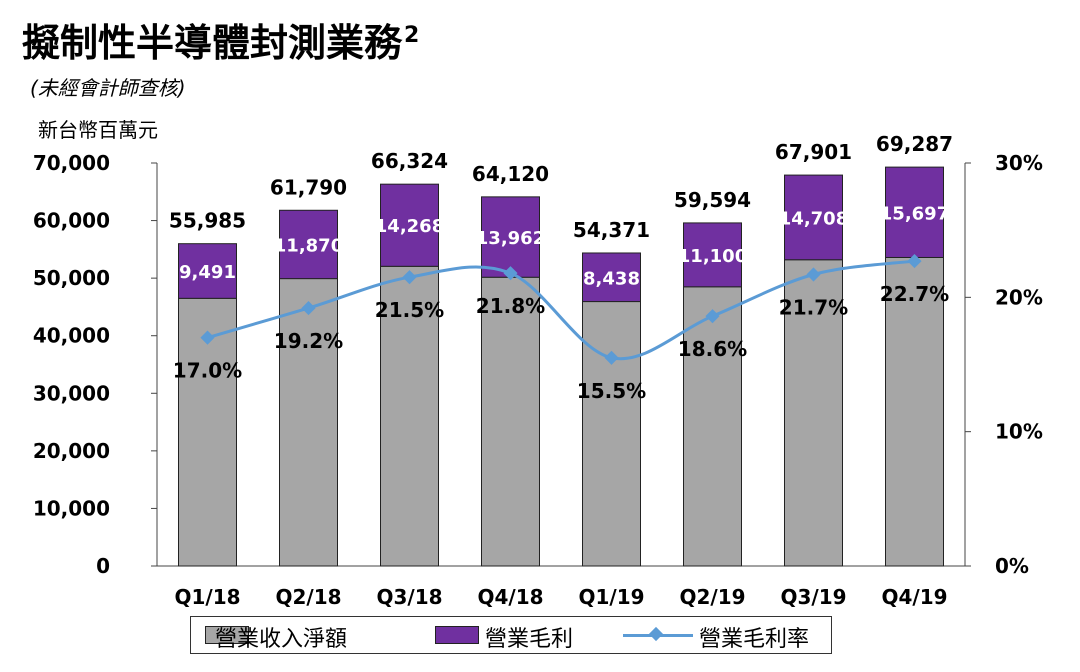 The height and width of the screenshot is (672, 1080). I want to click on gross-profit-label: 11,100, so click(712, 256).